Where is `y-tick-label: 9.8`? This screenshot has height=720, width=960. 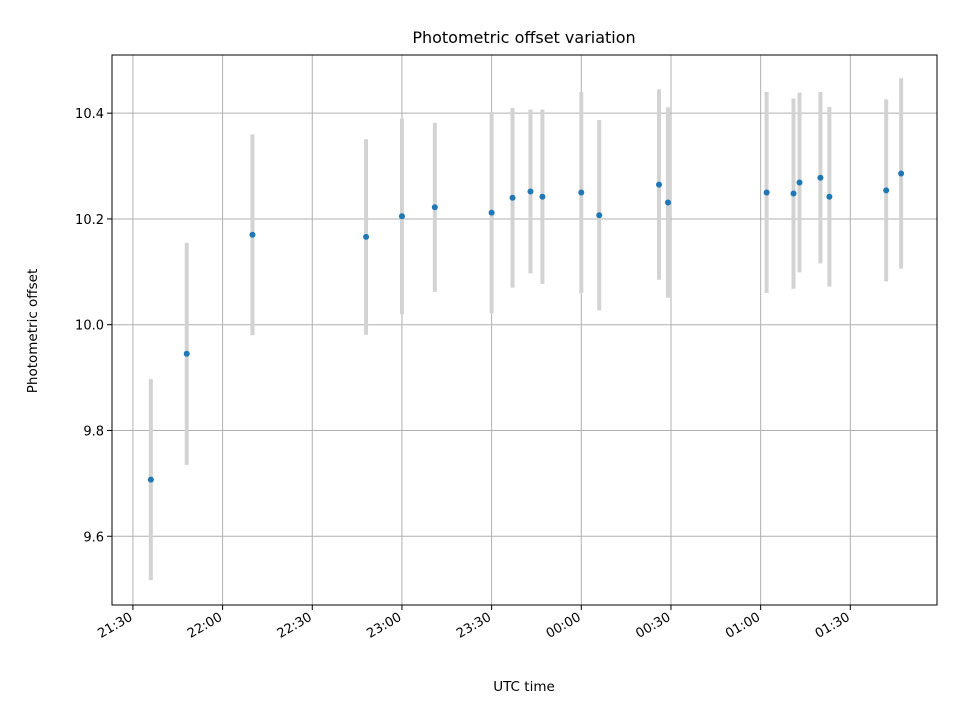 y-tick-label: 9.8 is located at coordinates (93, 431).